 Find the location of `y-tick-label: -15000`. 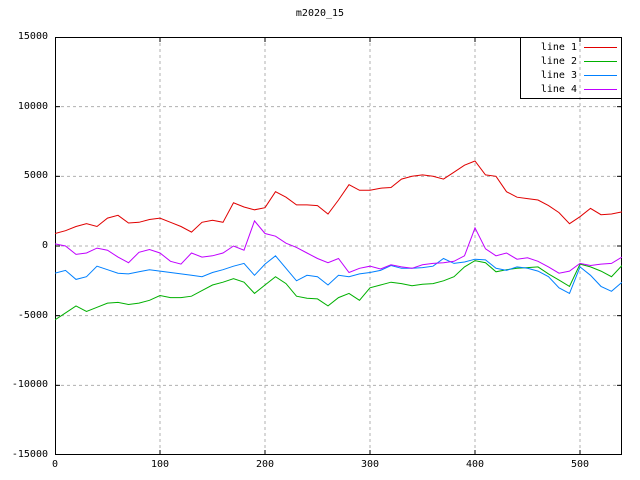

y-tick-label: -15000 is located at coordinates (29, 454).